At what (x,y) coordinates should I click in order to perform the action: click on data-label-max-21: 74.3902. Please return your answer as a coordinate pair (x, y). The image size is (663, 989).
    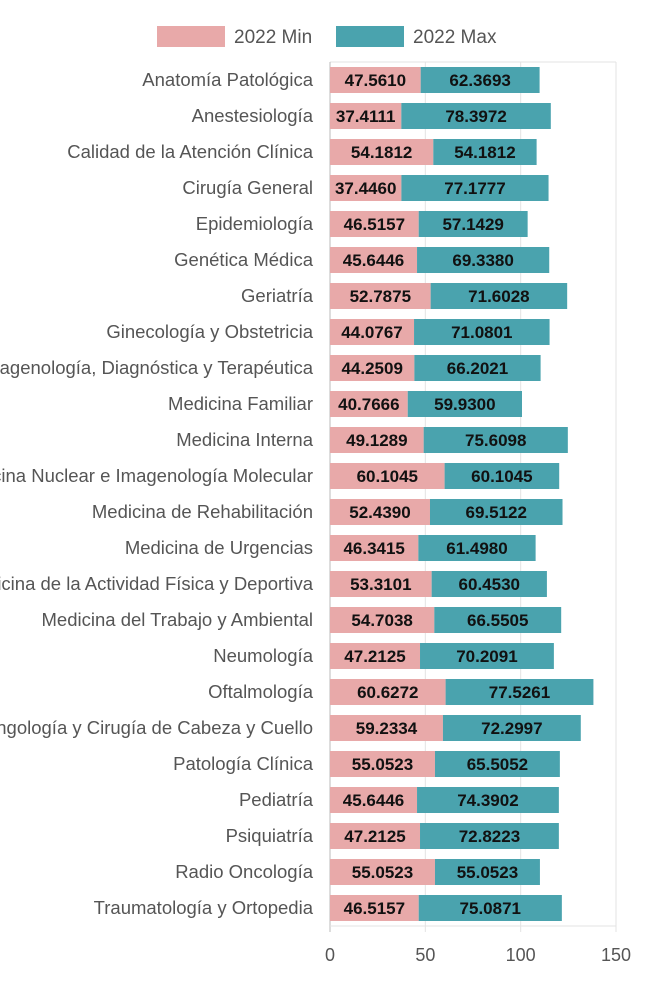
    Looking at the image, I should click on (487, 800).